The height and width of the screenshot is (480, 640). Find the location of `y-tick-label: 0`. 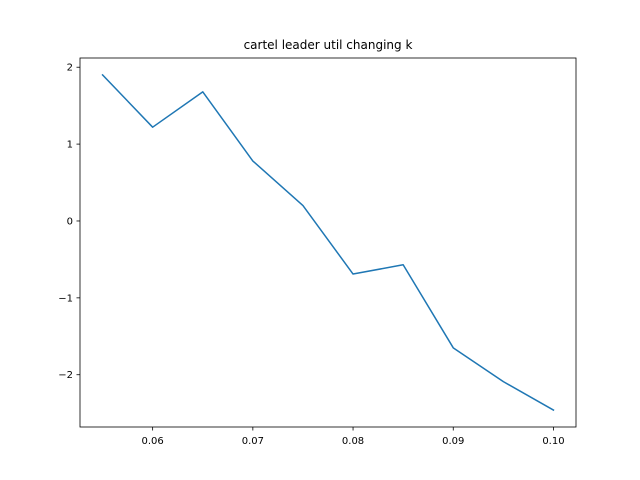

y-tick-label: 0 is located at coordinates (70, 221).